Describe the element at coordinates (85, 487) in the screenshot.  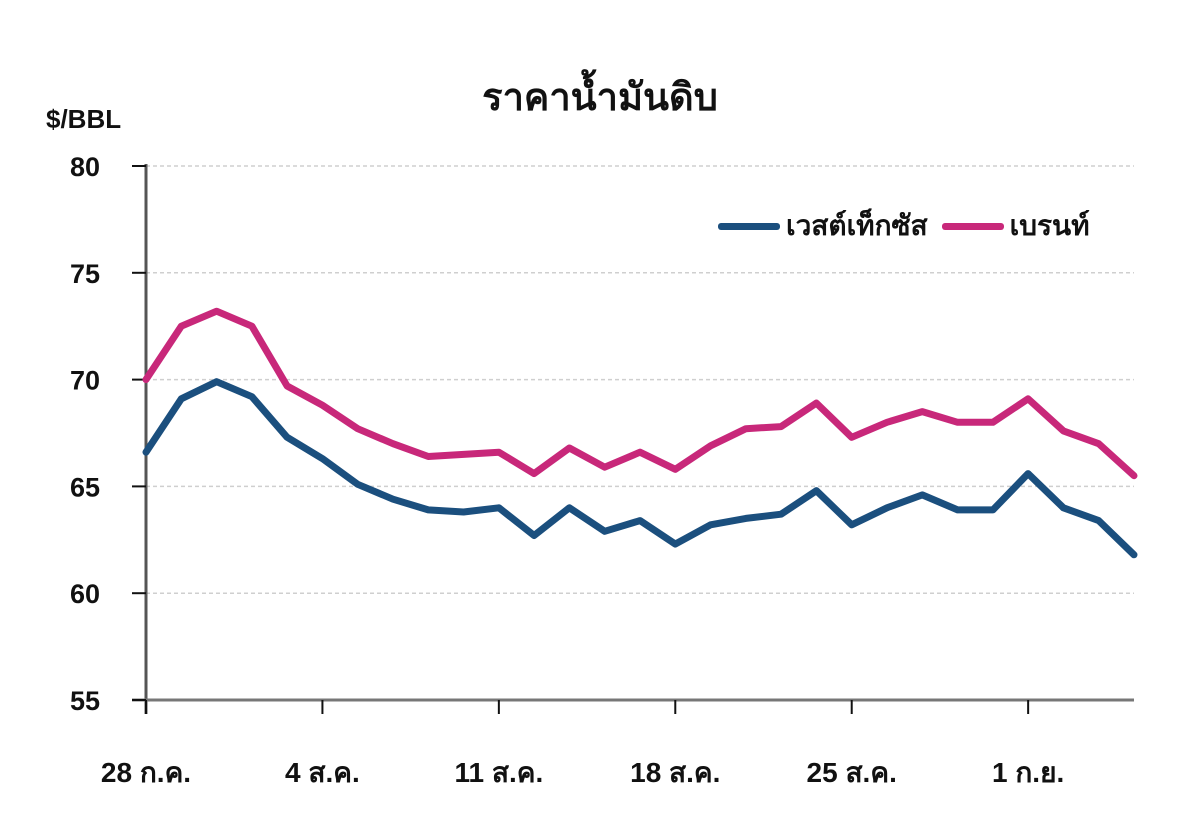
I see `y-tick-label: 65` at that location.